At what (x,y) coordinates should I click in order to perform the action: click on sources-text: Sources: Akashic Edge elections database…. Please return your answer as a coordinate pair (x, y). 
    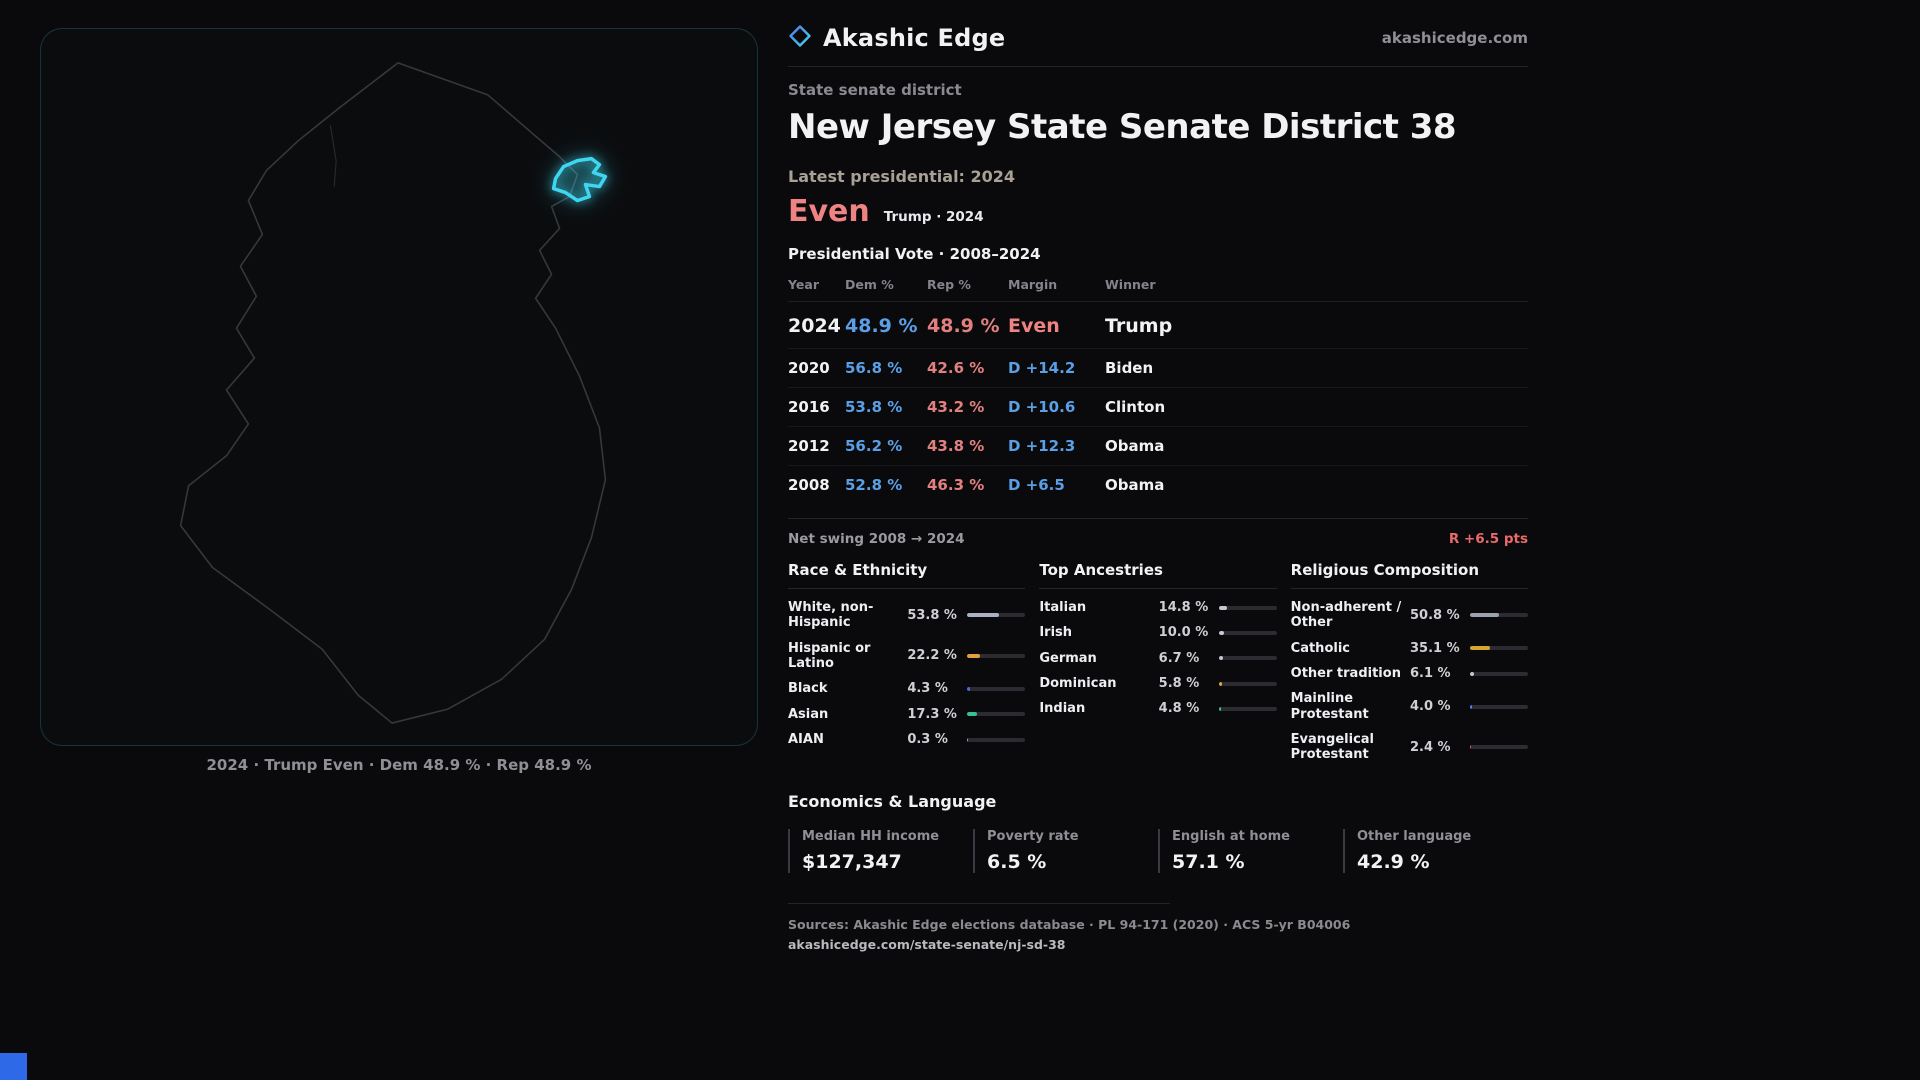
    Looking at the image, I should click on (1069, 924).